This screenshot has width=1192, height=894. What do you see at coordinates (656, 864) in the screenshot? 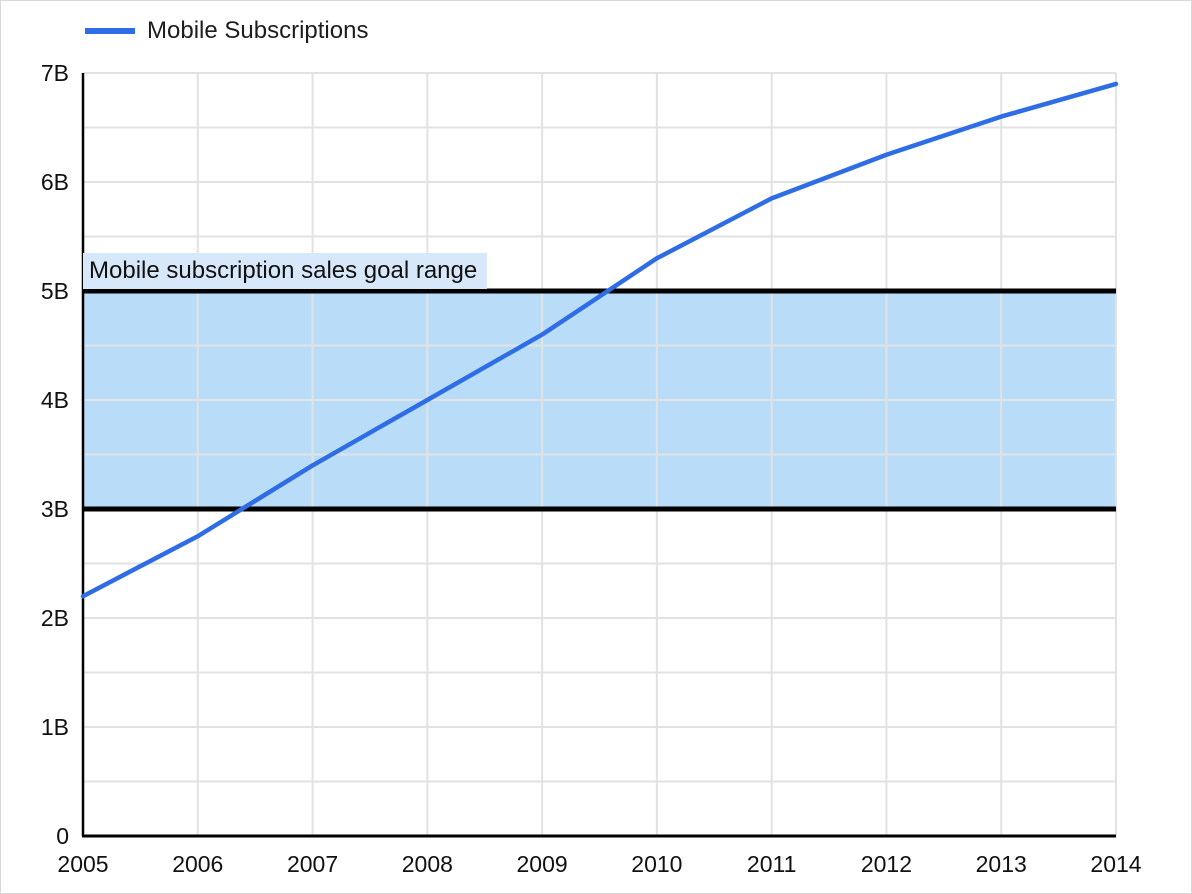
I see `x-tick-label: 2010` at bounding box center [656, 864].